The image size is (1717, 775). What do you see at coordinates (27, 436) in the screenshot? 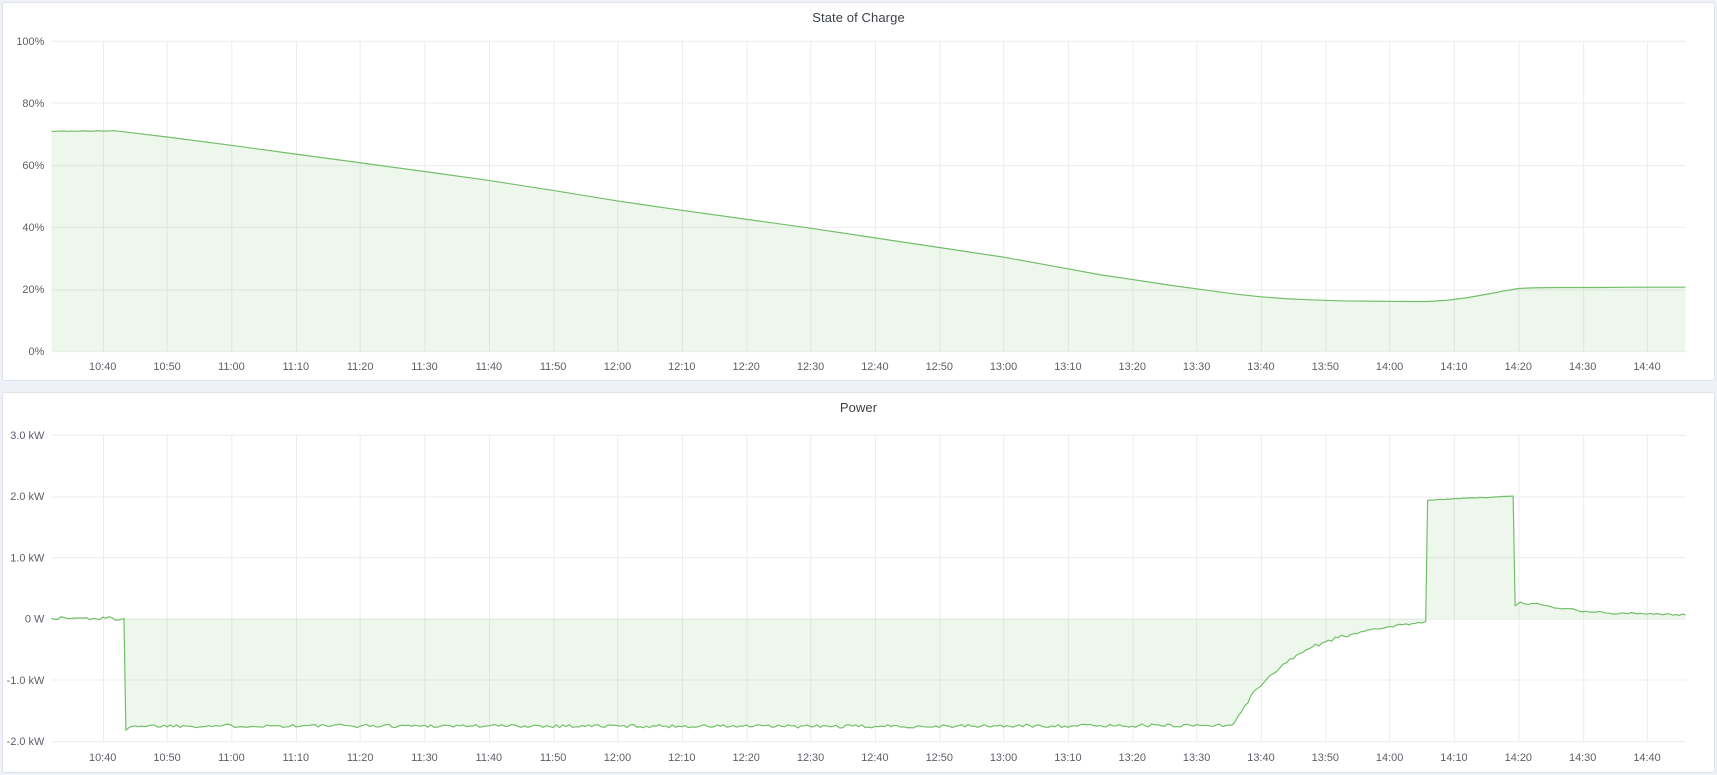
I see `svg-text: 3.0 kW` at bounding box center [27, 436].